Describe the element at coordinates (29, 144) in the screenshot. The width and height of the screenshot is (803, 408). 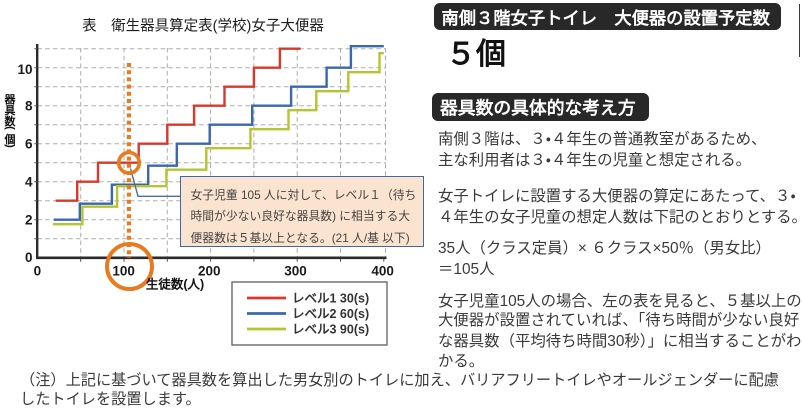
I see `svg-text: 6` at that location.